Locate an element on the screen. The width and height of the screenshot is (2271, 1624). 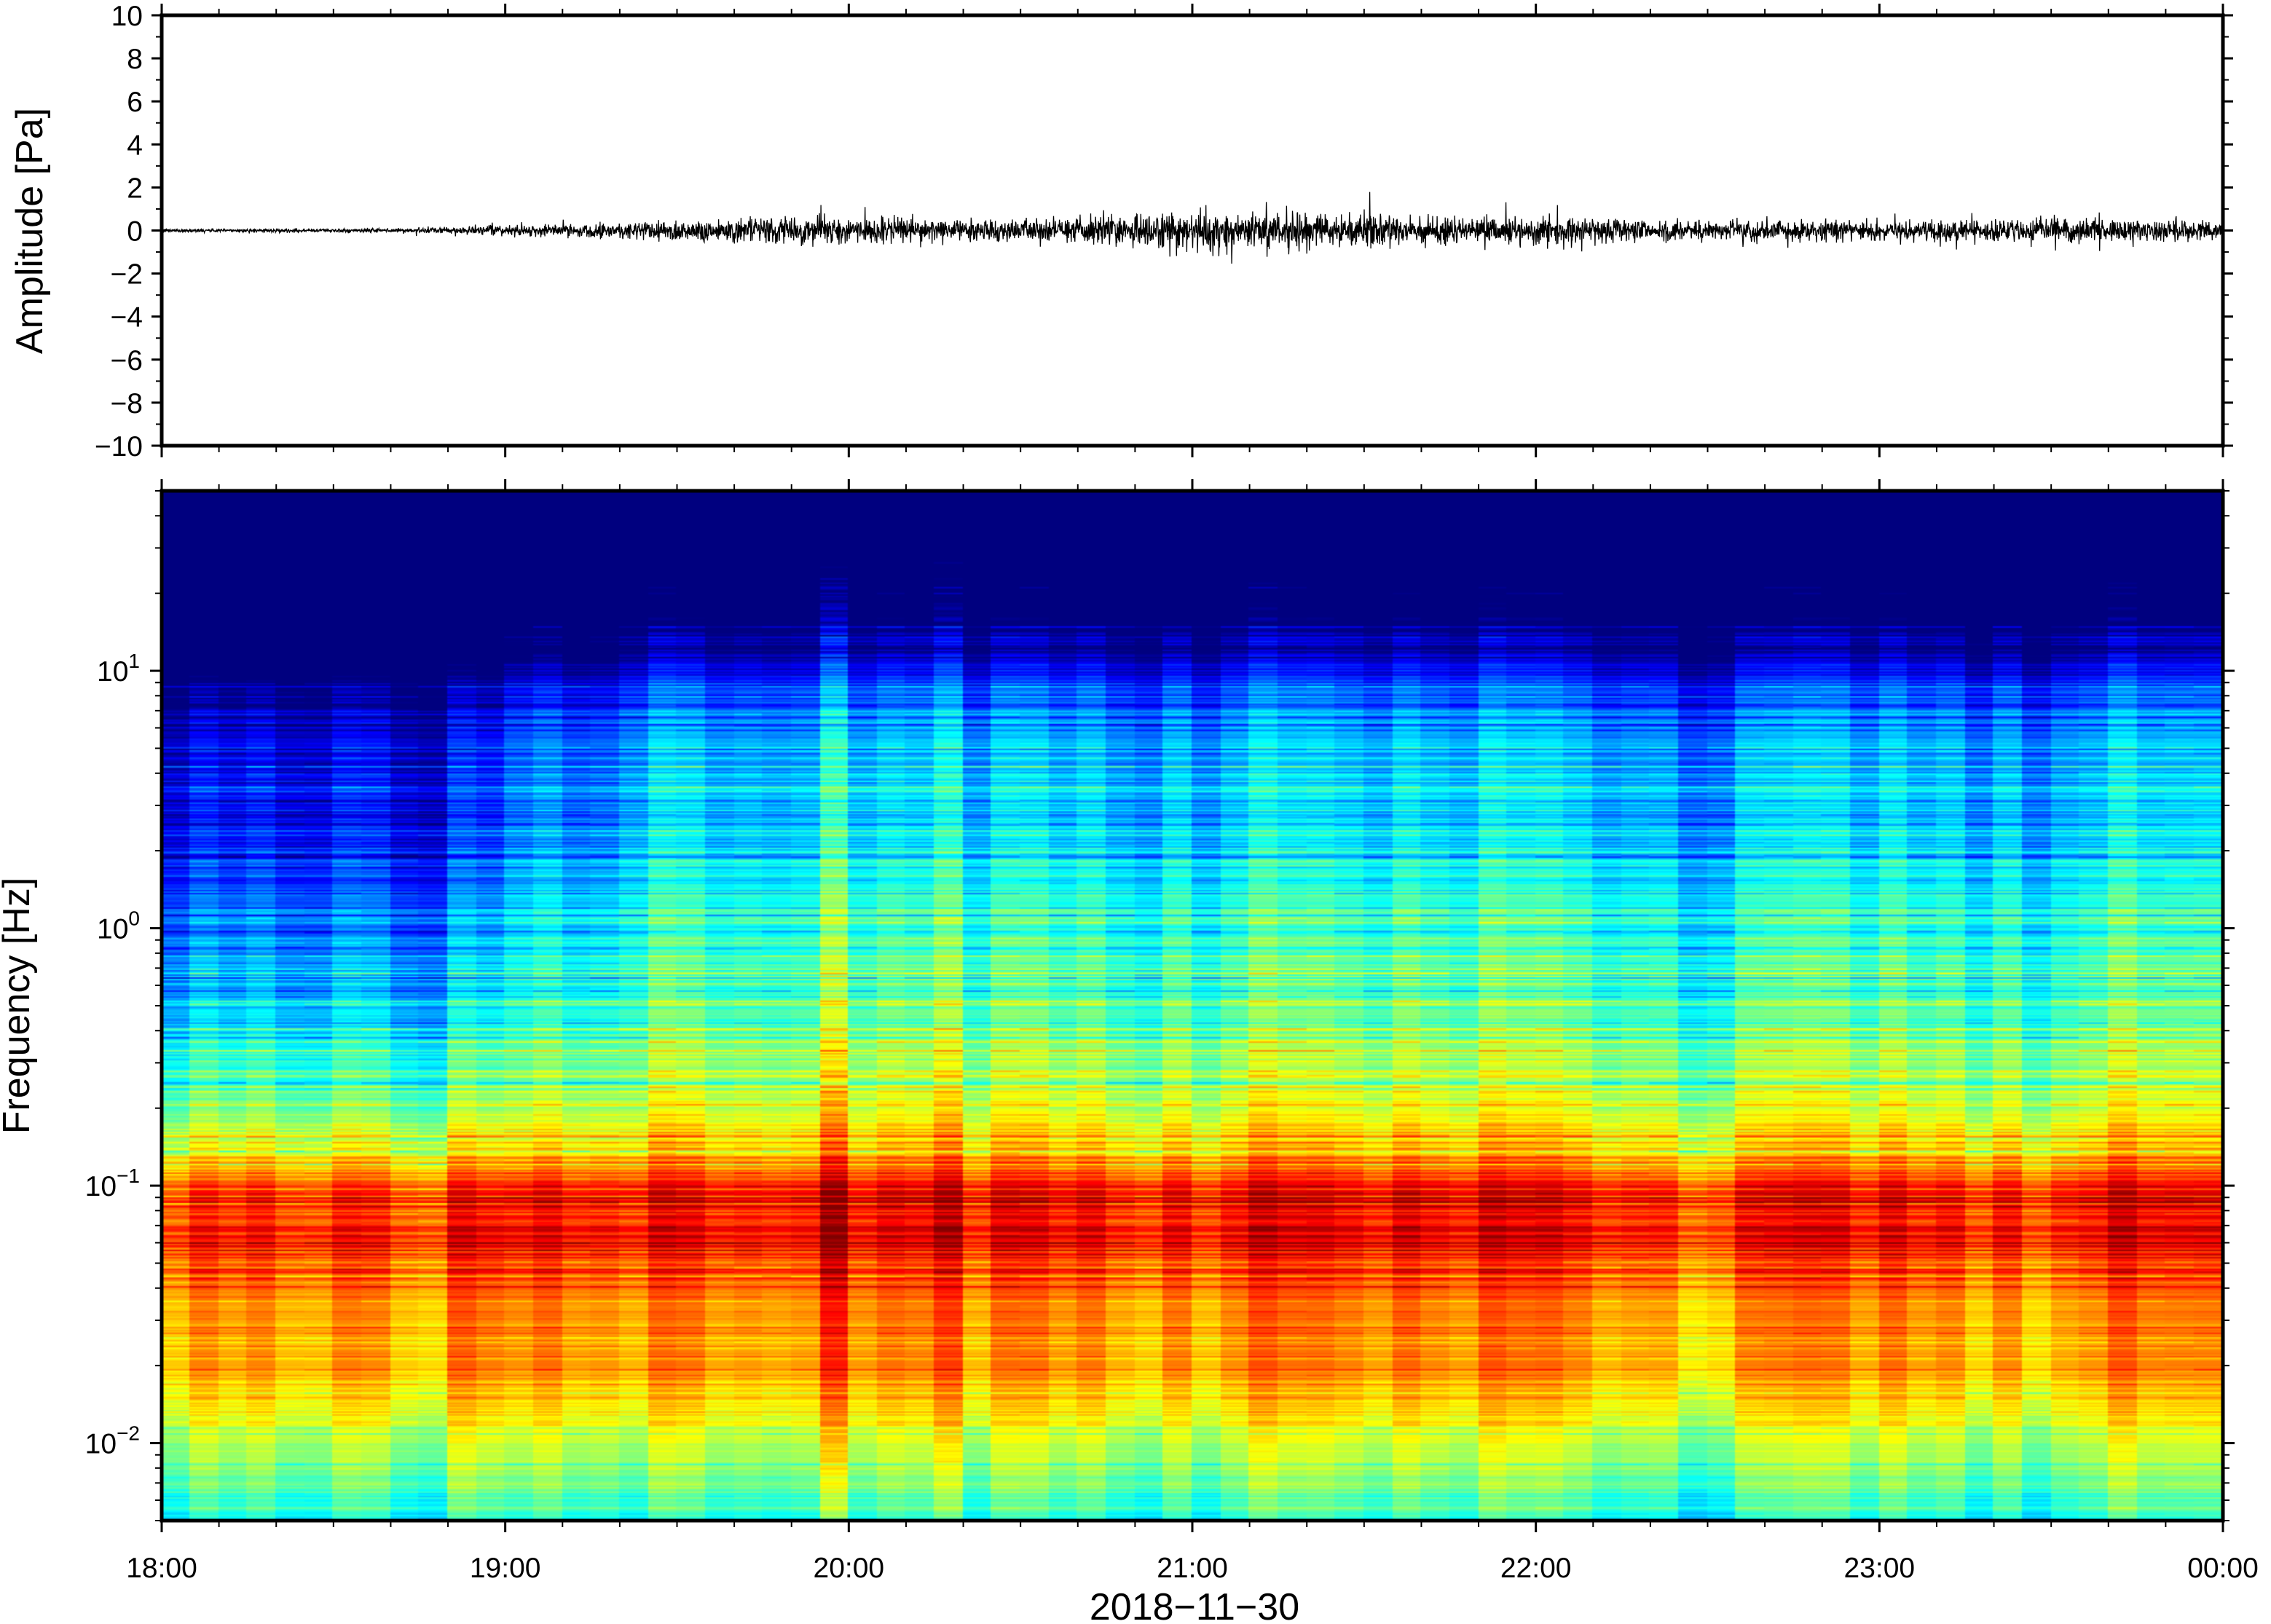
amplitude-y-tick-label: 6 is located at coordinates (135, 102).